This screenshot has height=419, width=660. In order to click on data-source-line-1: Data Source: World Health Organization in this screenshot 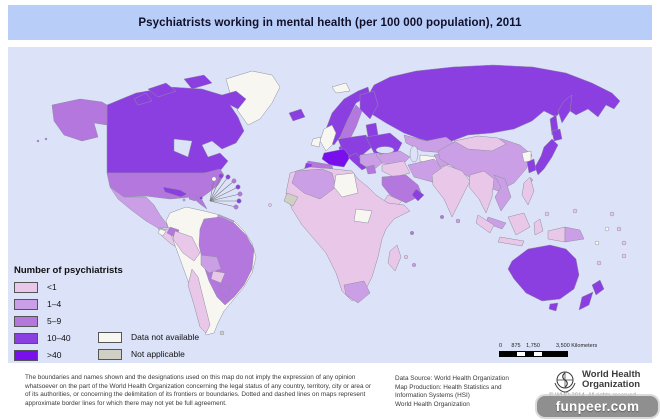, I will do `click(452, 378)`.